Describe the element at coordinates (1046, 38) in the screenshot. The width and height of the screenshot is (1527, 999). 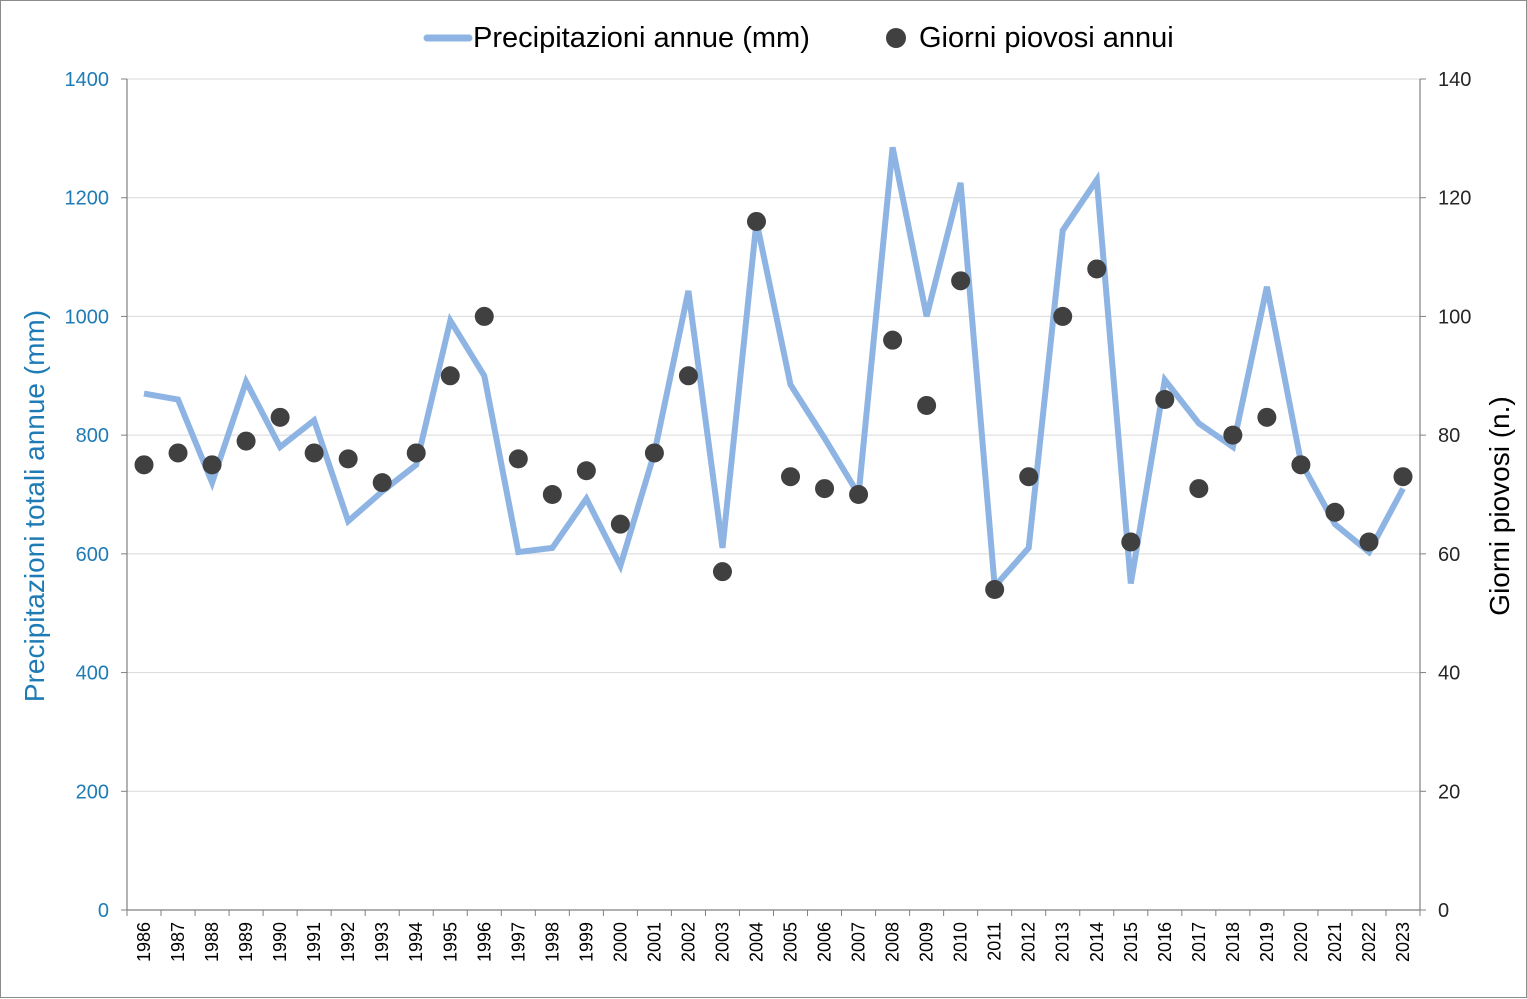
I see `legend-label-days: Giorni piovosi annui` at that location.